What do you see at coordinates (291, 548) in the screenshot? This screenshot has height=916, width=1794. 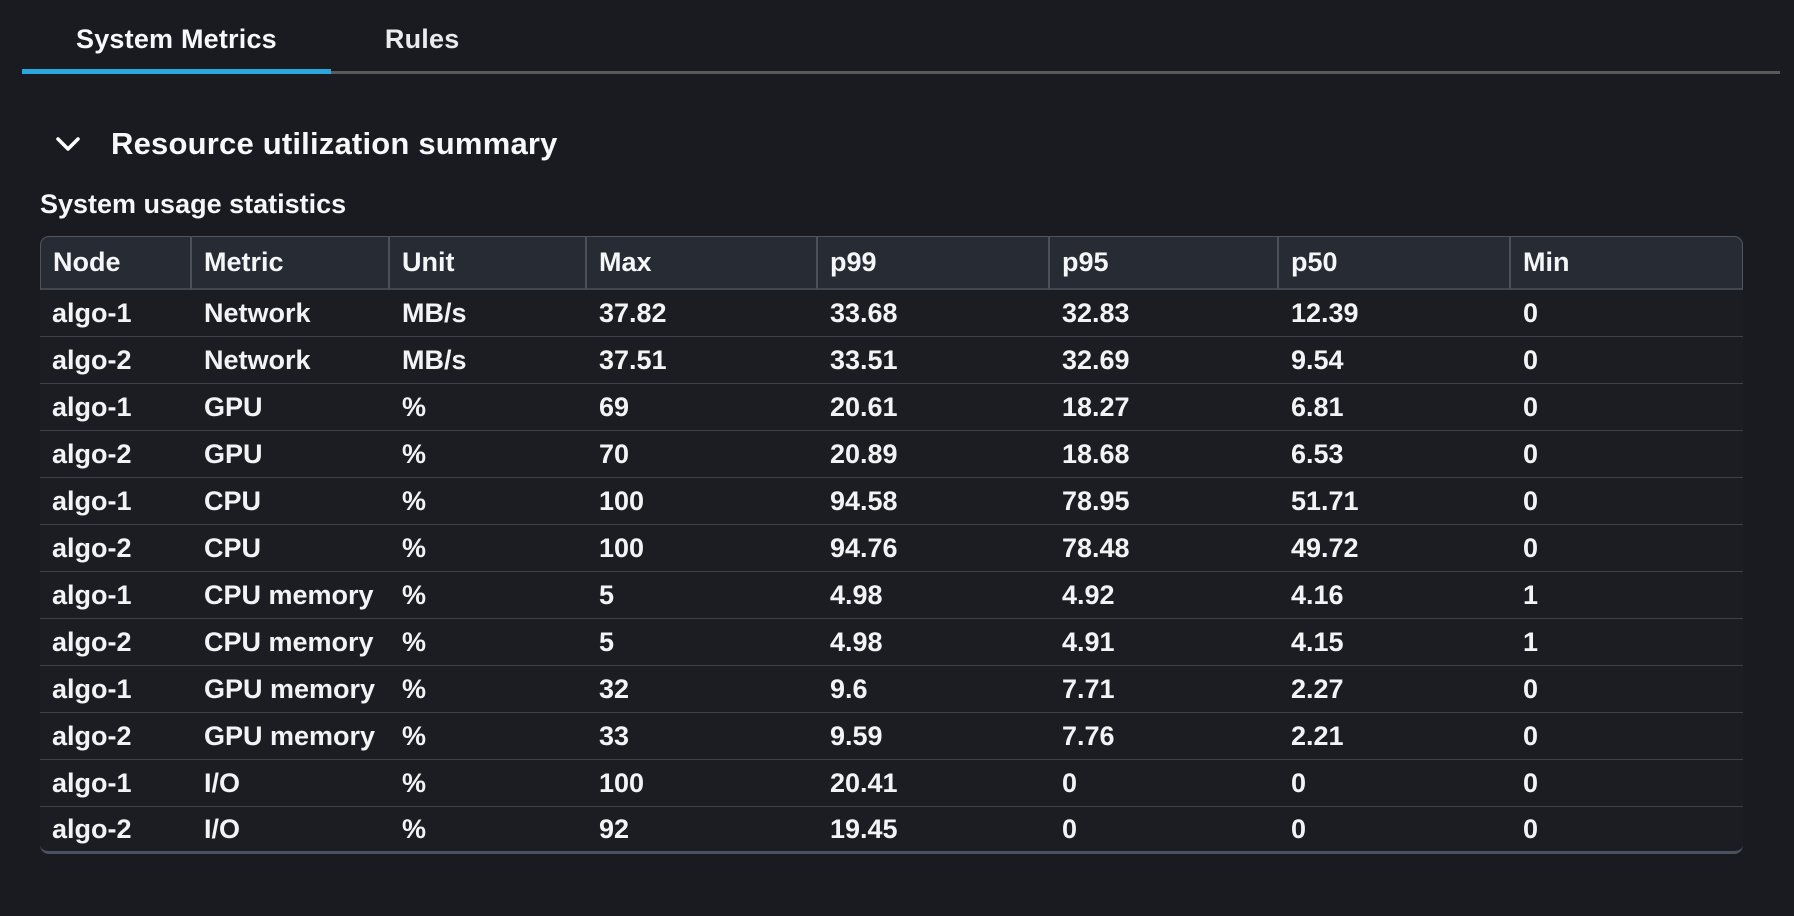 I see `table-cell: CPU` at bounding box center [291, 548].